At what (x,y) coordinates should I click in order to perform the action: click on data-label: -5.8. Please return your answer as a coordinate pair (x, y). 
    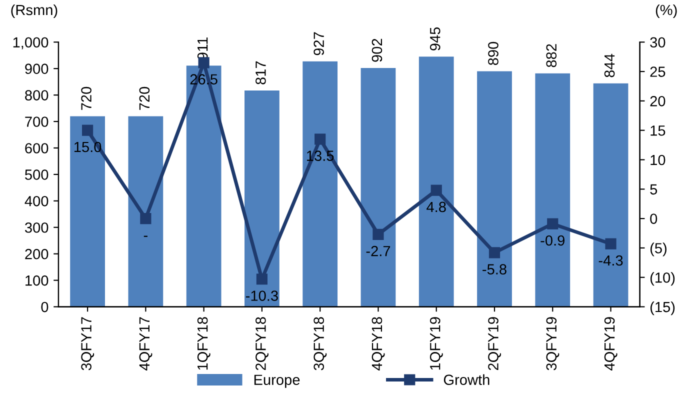
    Looking at the image, I should click on (494, 269).